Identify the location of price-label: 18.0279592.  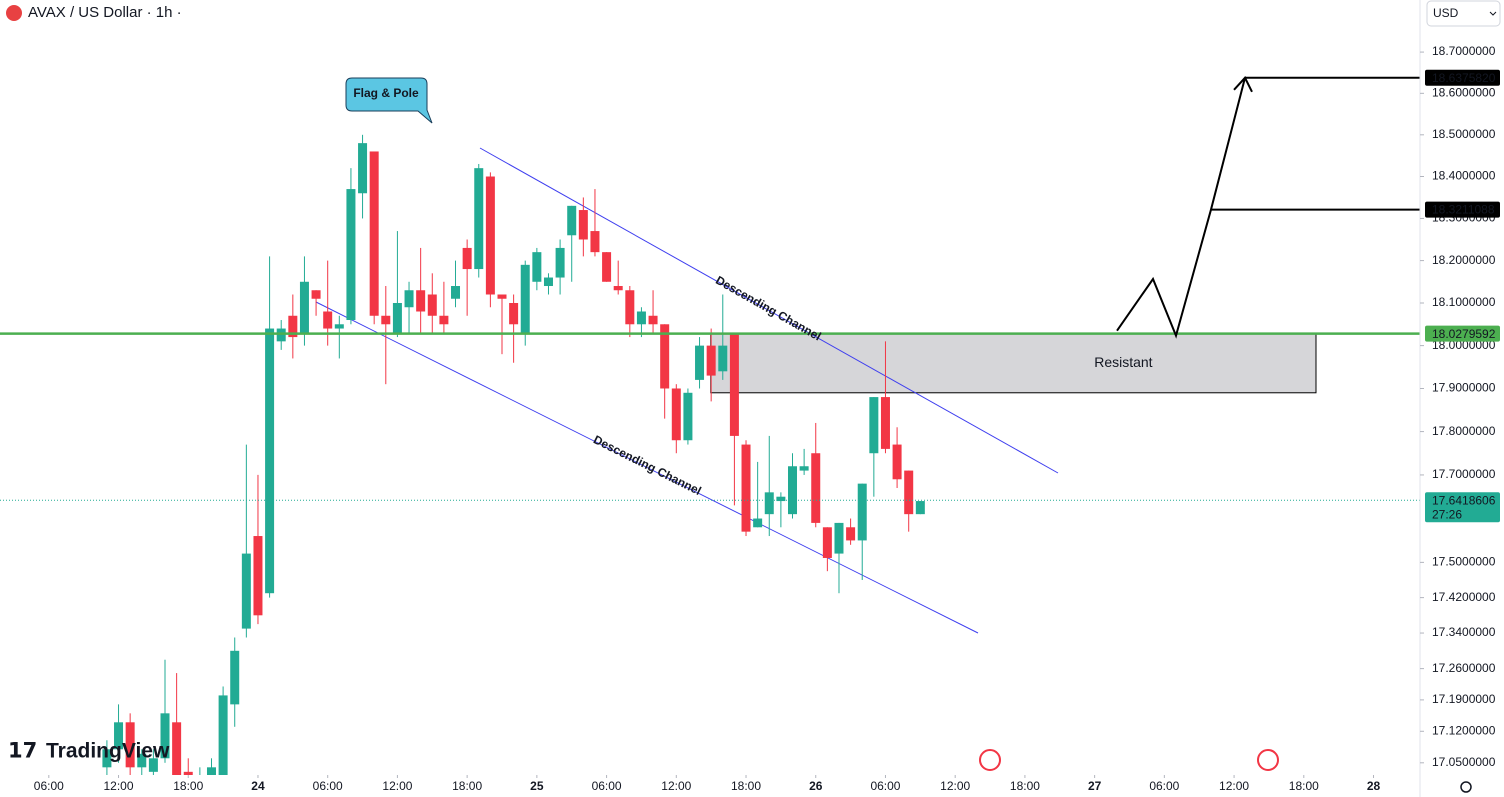
(1464, 334).